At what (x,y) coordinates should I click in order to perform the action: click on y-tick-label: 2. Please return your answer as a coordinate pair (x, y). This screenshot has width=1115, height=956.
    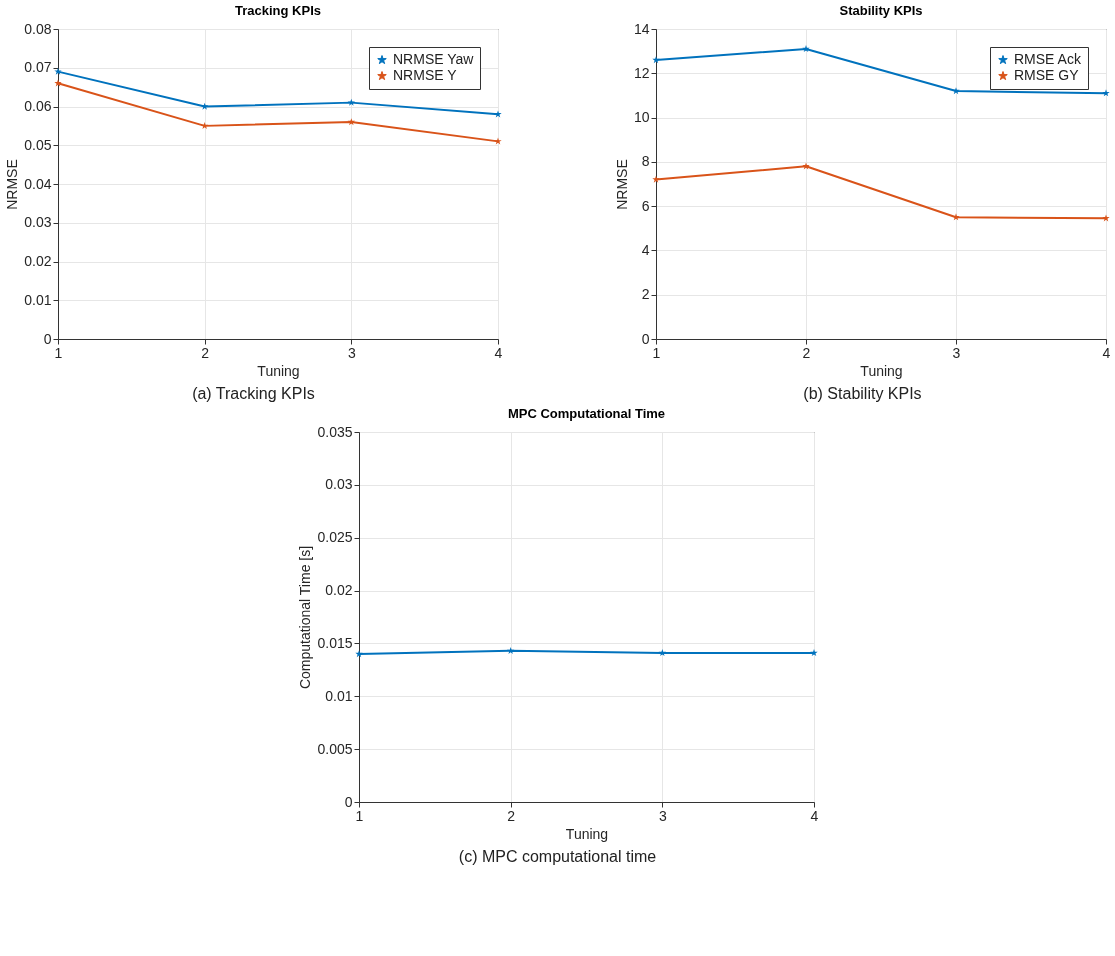
    Looking at the image, I should click on (645, 294).